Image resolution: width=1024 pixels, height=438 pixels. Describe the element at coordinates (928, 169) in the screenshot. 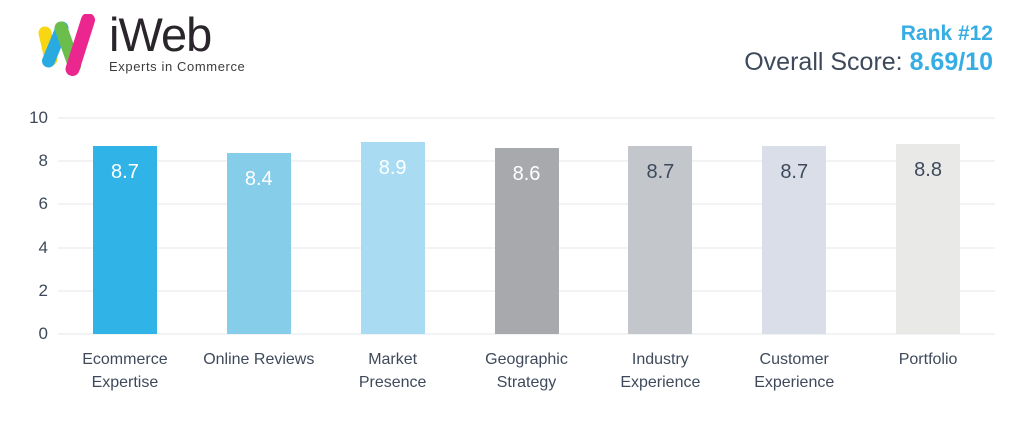

I see `bar-value-label: 8.8` at that location.